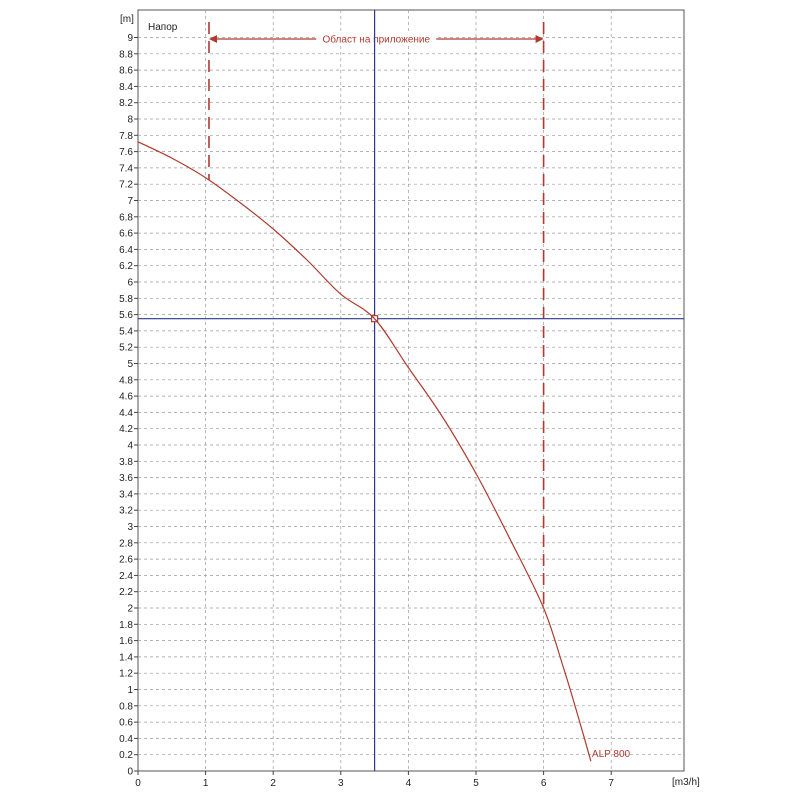 The height and width of the screenshot is (800, 800). What do you see at coordinates (130, 527) in the screenshot?
I see `y-tick-label: 3` at bounding box center [130, 527].